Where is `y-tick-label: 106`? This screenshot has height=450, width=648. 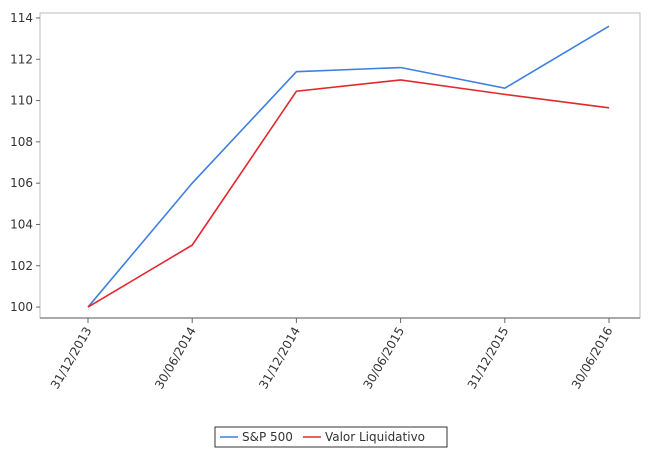
y-tick-label: 106 is located at coordinates (21, 183).